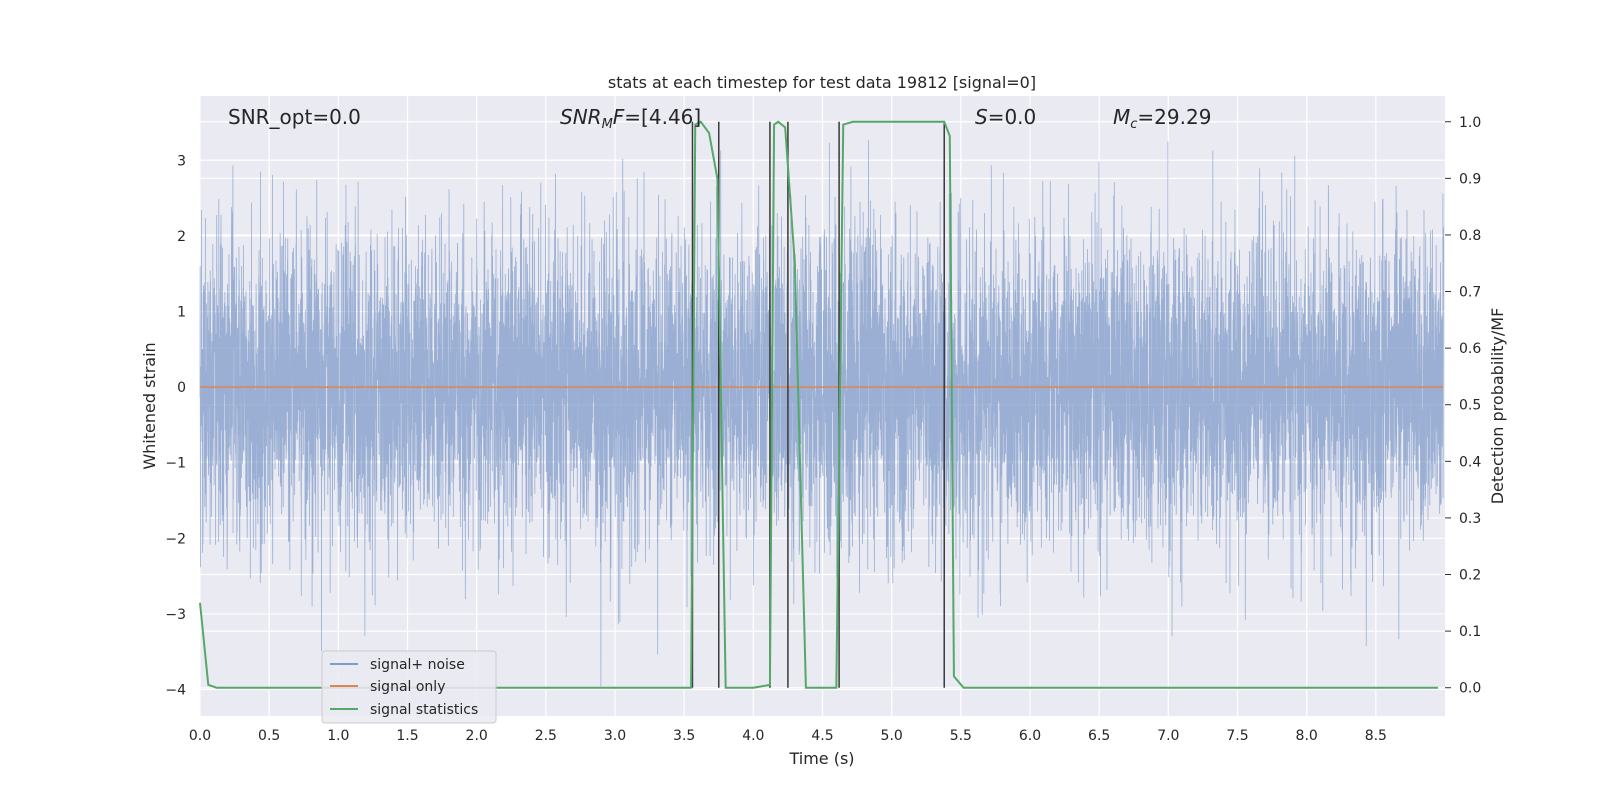 Image resolution: width=1600 pixels, height=800 pixels. What do you see at coordinates (615, 736) in the screenshot?
I see `x-tick-label: 3.0` at bounding box center [615, 736].